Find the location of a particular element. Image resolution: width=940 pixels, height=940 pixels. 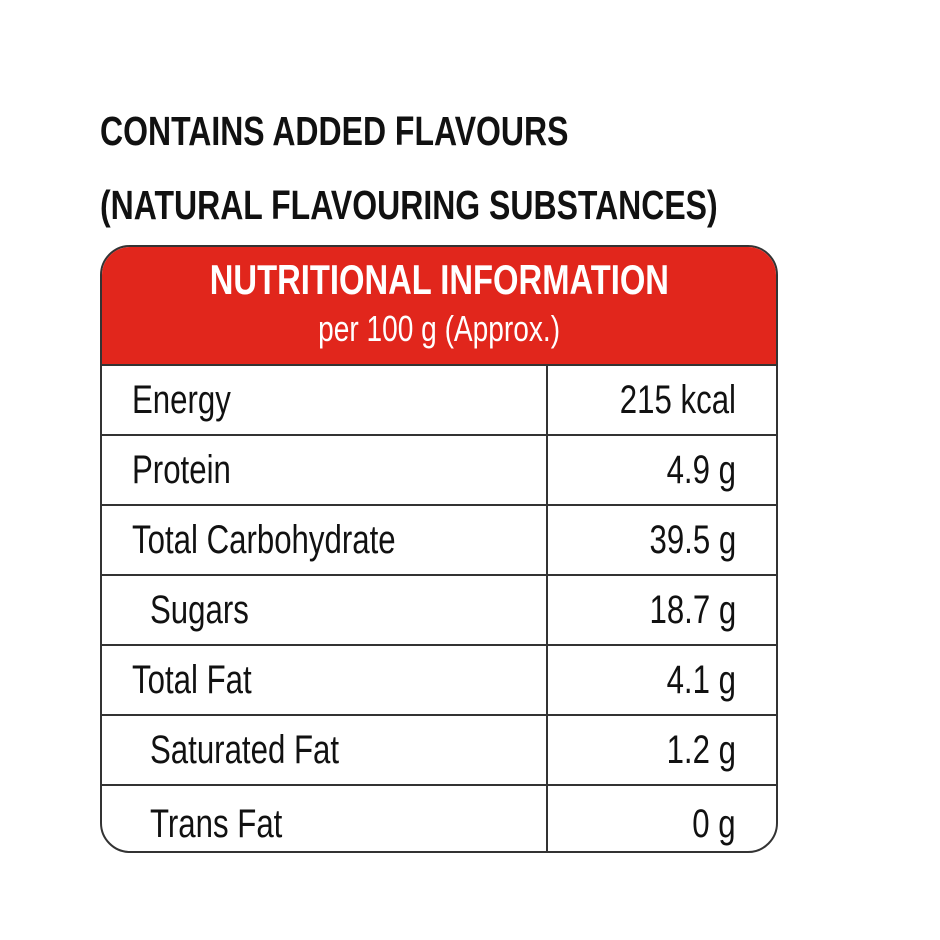

amount-cell: 215 kcal is located at coordinates (662, 400).